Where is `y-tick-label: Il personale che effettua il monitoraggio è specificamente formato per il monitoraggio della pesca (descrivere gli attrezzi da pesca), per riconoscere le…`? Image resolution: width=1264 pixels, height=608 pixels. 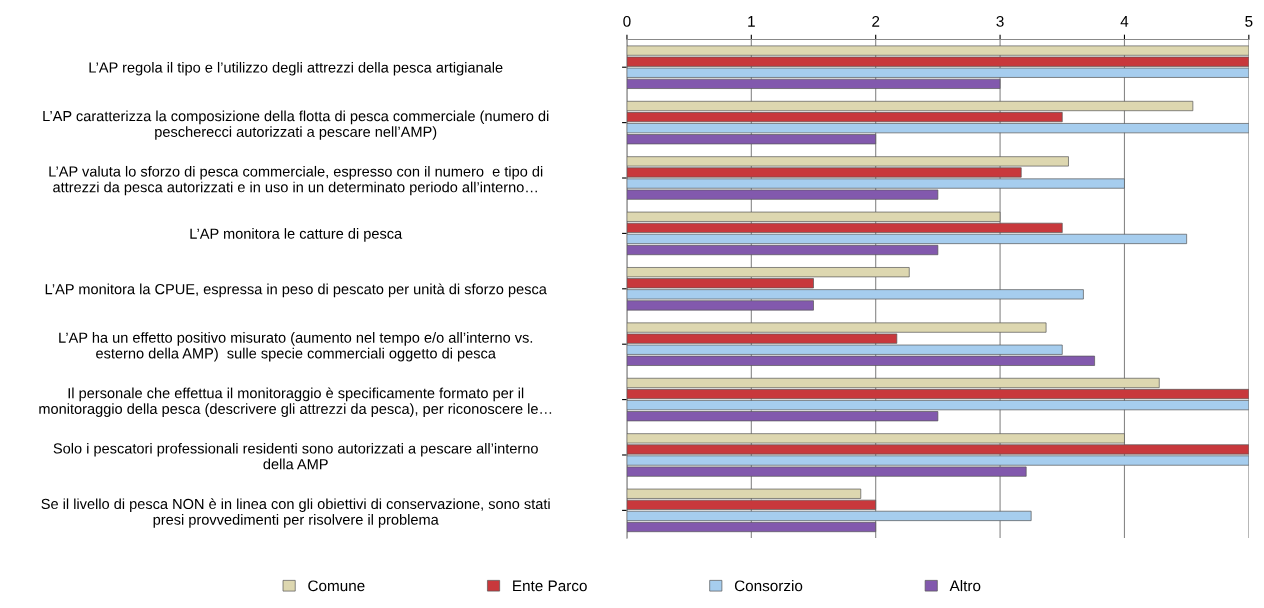 y-tick-label: Il personale che effettua il monitoraggio è specificamente formato per il monitoraggio della pesca (descrivere gli attrezzi da pesca), per riconoscere le… is located at coordinates (295, 402).